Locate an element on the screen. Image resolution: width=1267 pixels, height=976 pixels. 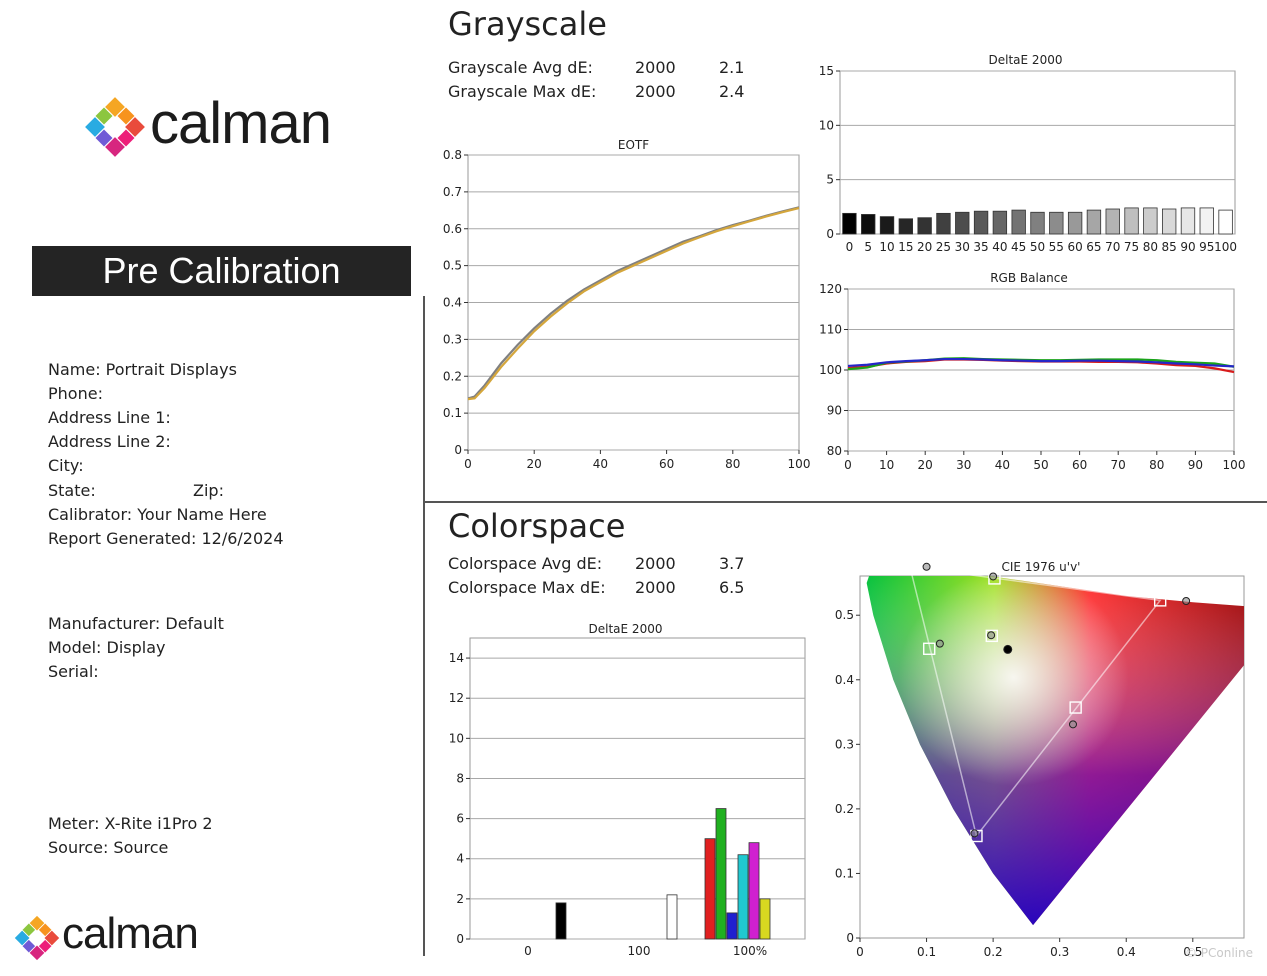
calman-footer-logo: calman is located at coordinates (124, 935).